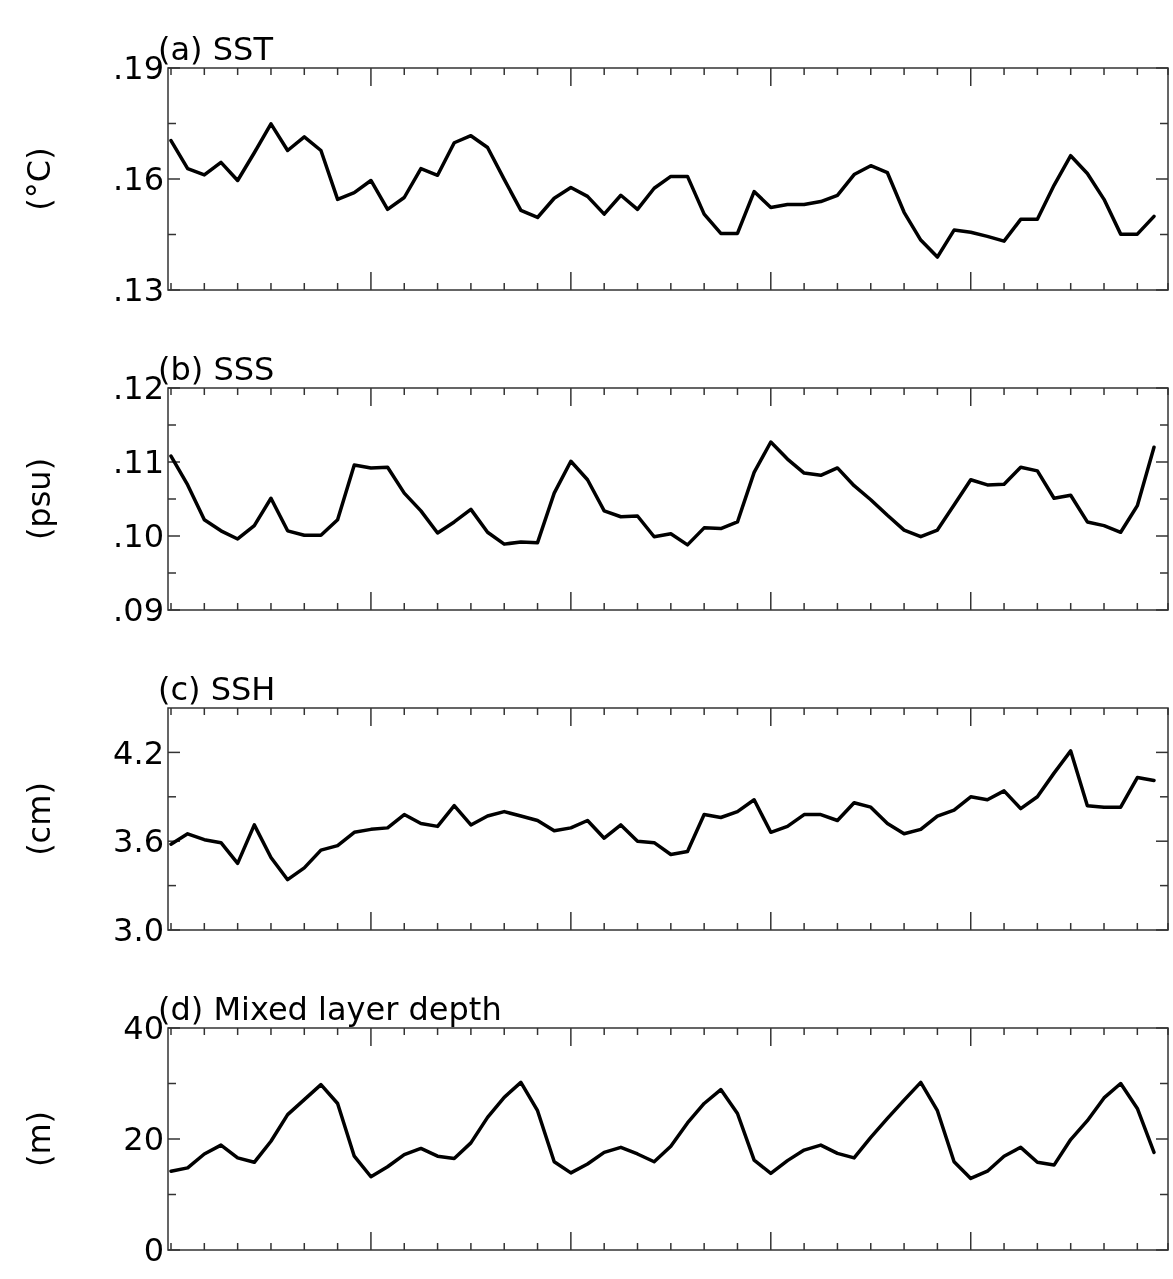 Image resolution: width=1173 pixels, height=1279 pixels. What do you see at coordinates (217, 689) in the screenshot?
I see `chart-title: (c) SSH` at bounding box center [217, 689].